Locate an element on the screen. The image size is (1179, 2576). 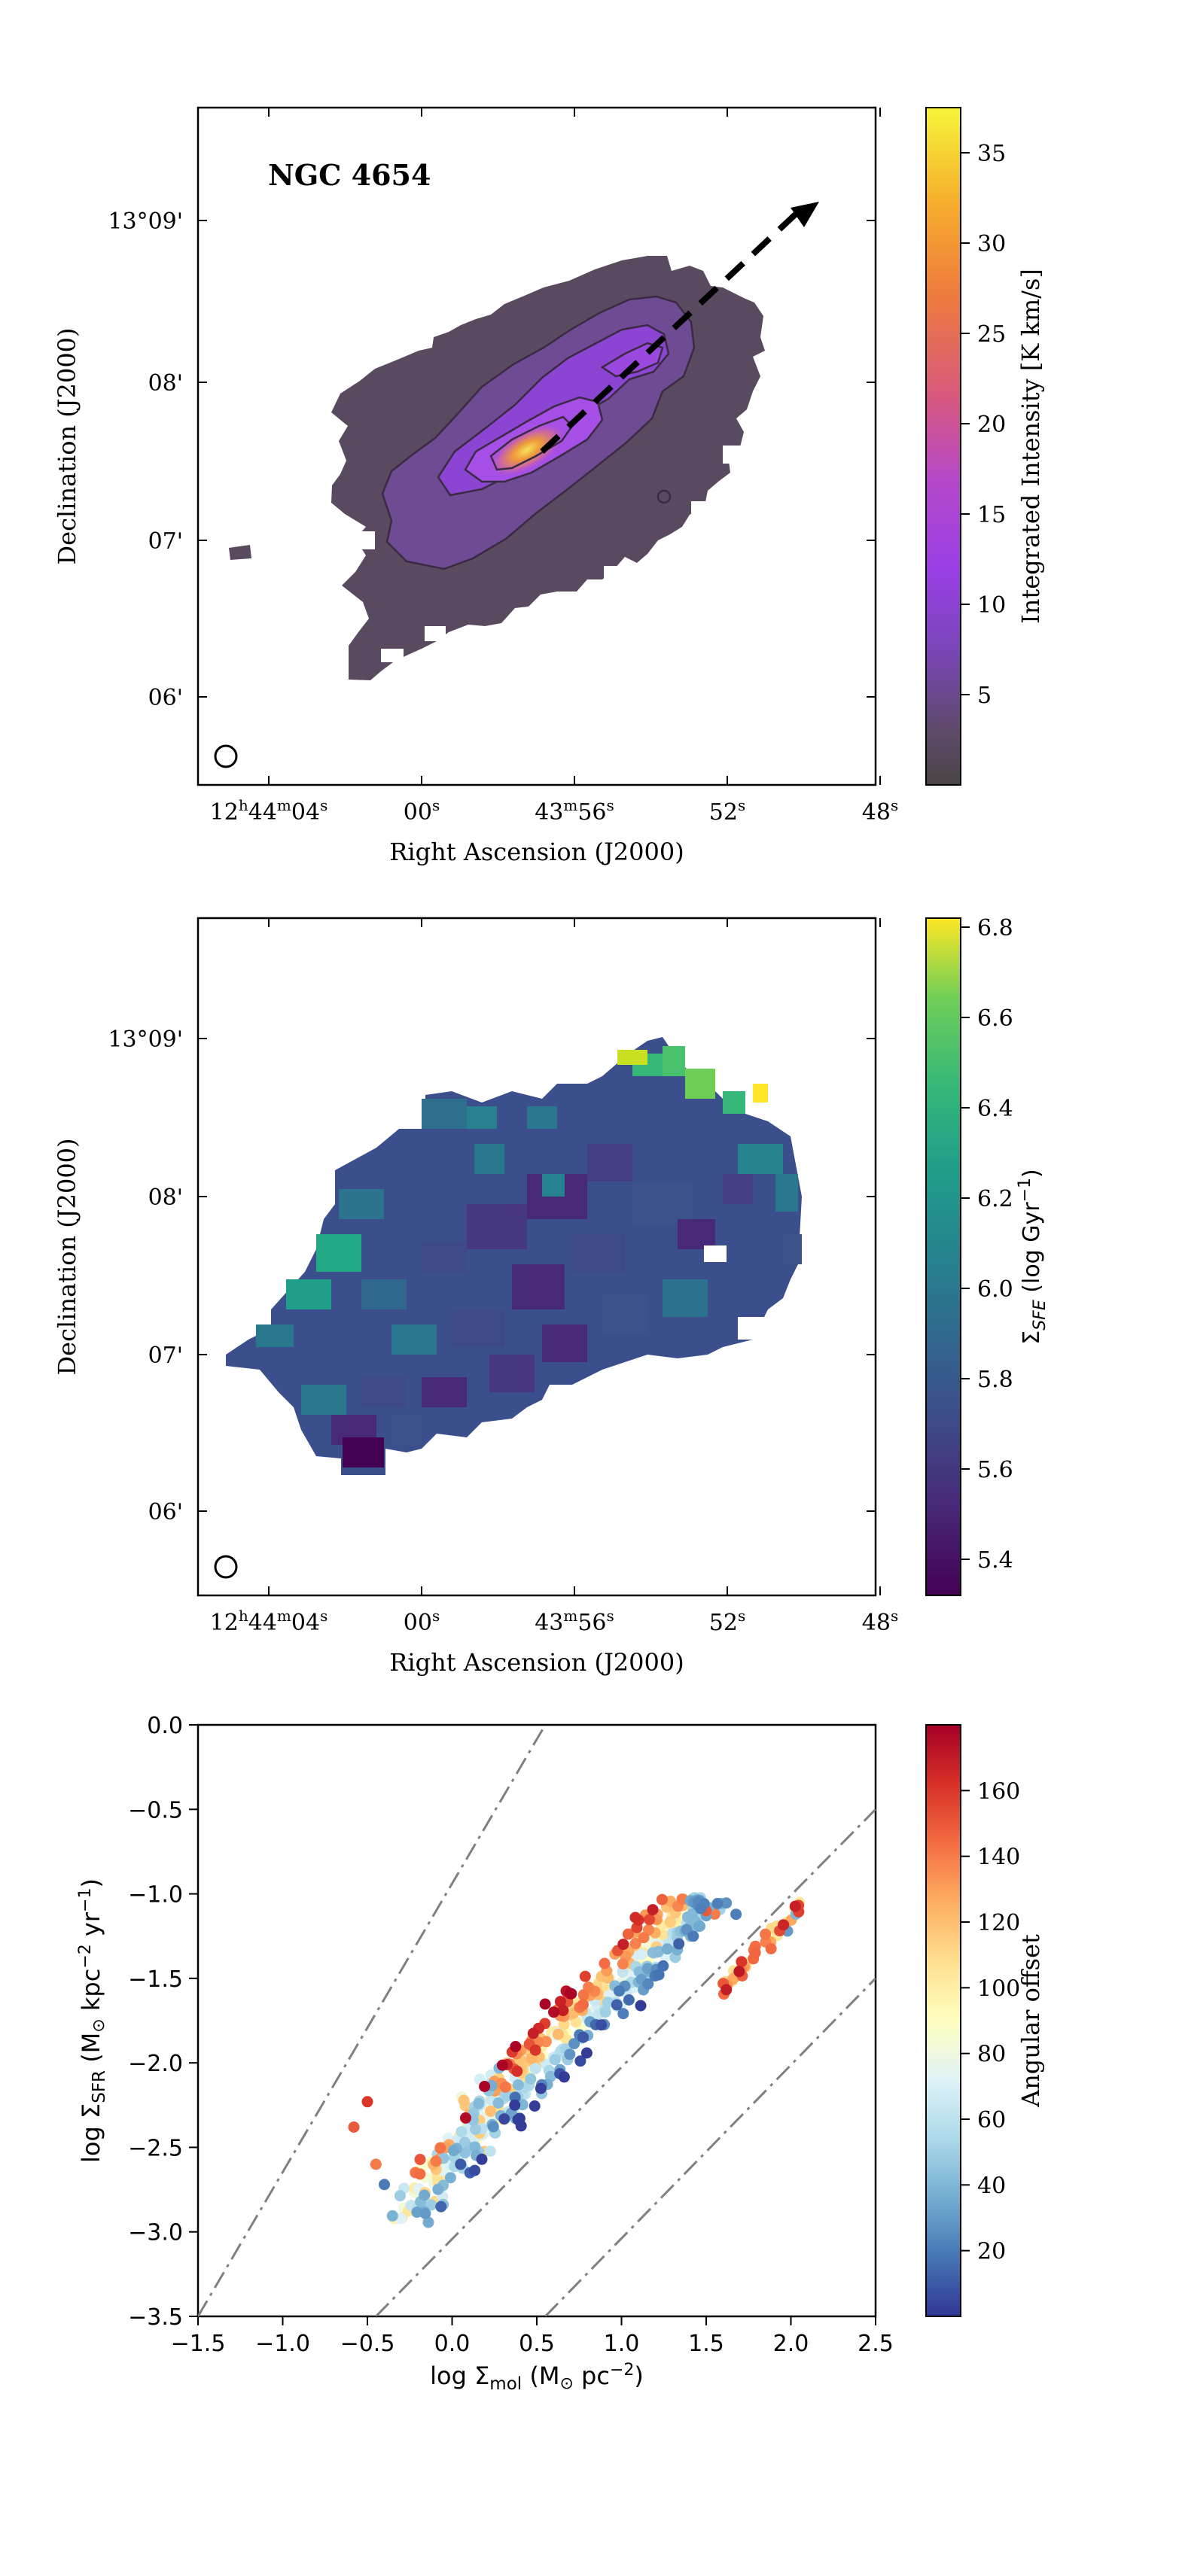
bright-core is located at coordinates (527, 450).